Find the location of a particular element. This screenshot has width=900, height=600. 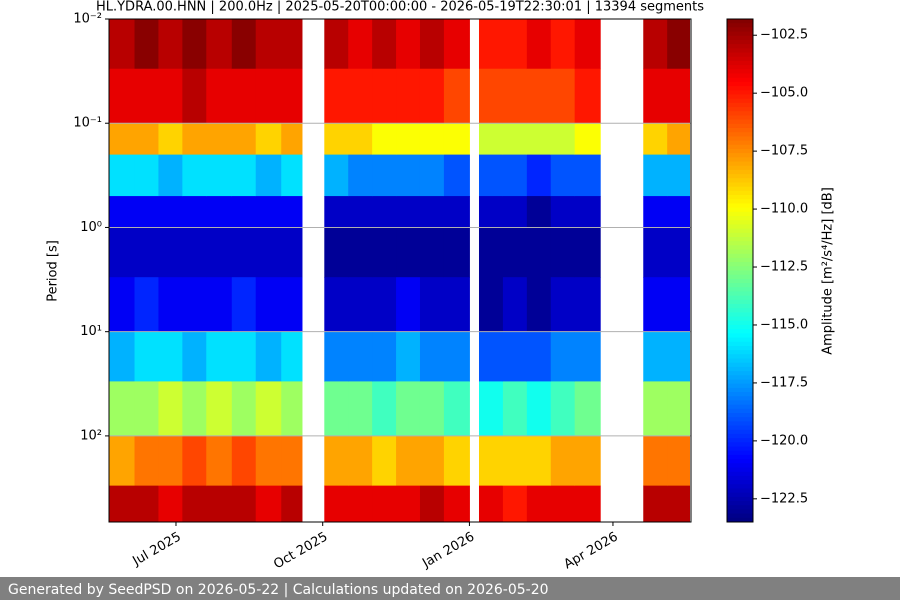

colorbar-tick-label: −120.0 is located at coordinates (784, 440).